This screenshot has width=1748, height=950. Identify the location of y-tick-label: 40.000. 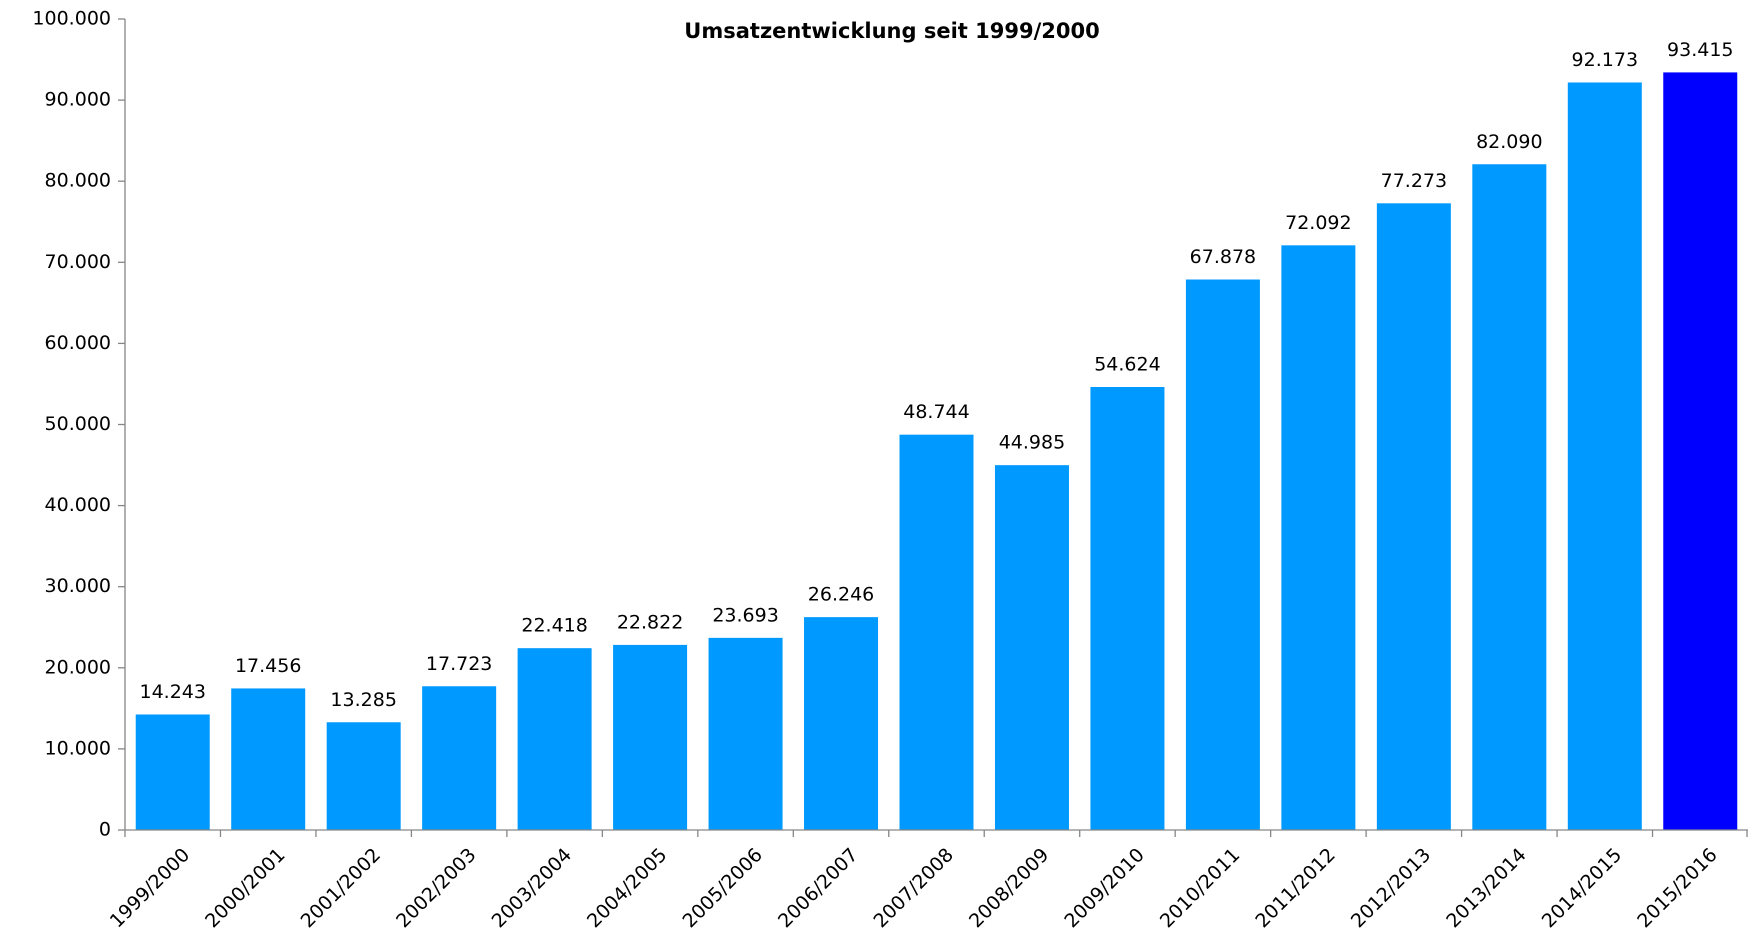
(78, 505).